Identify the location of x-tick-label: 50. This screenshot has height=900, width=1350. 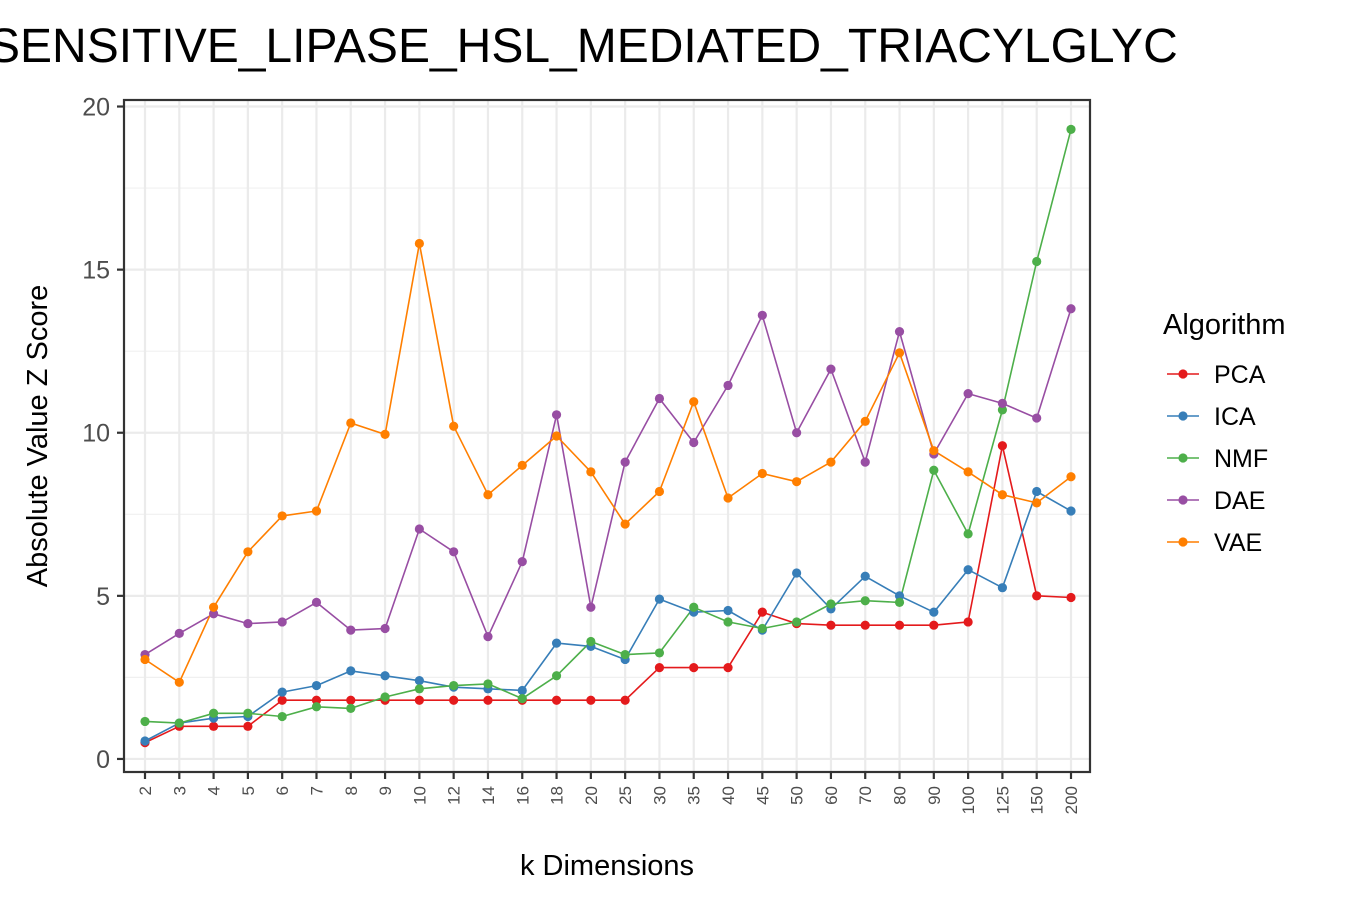
(797, 795).